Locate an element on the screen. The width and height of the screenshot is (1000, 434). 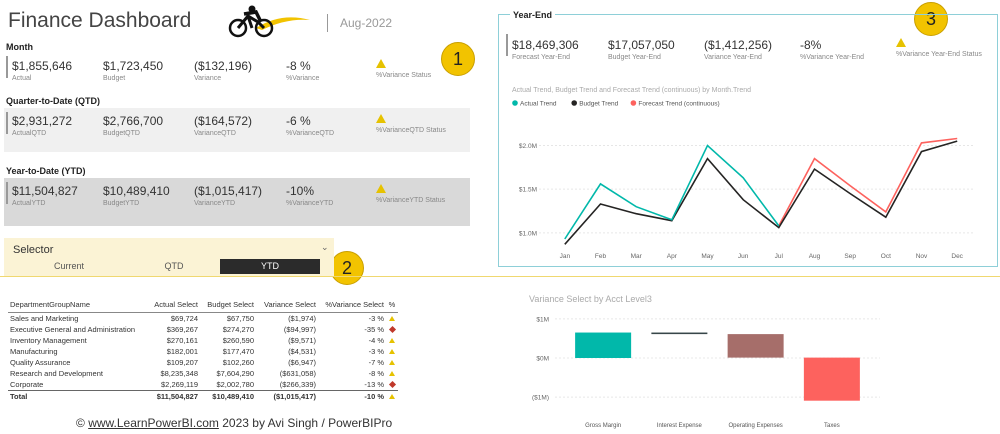
y-tick-label: $1.5M is located at coordinates (528, 190).